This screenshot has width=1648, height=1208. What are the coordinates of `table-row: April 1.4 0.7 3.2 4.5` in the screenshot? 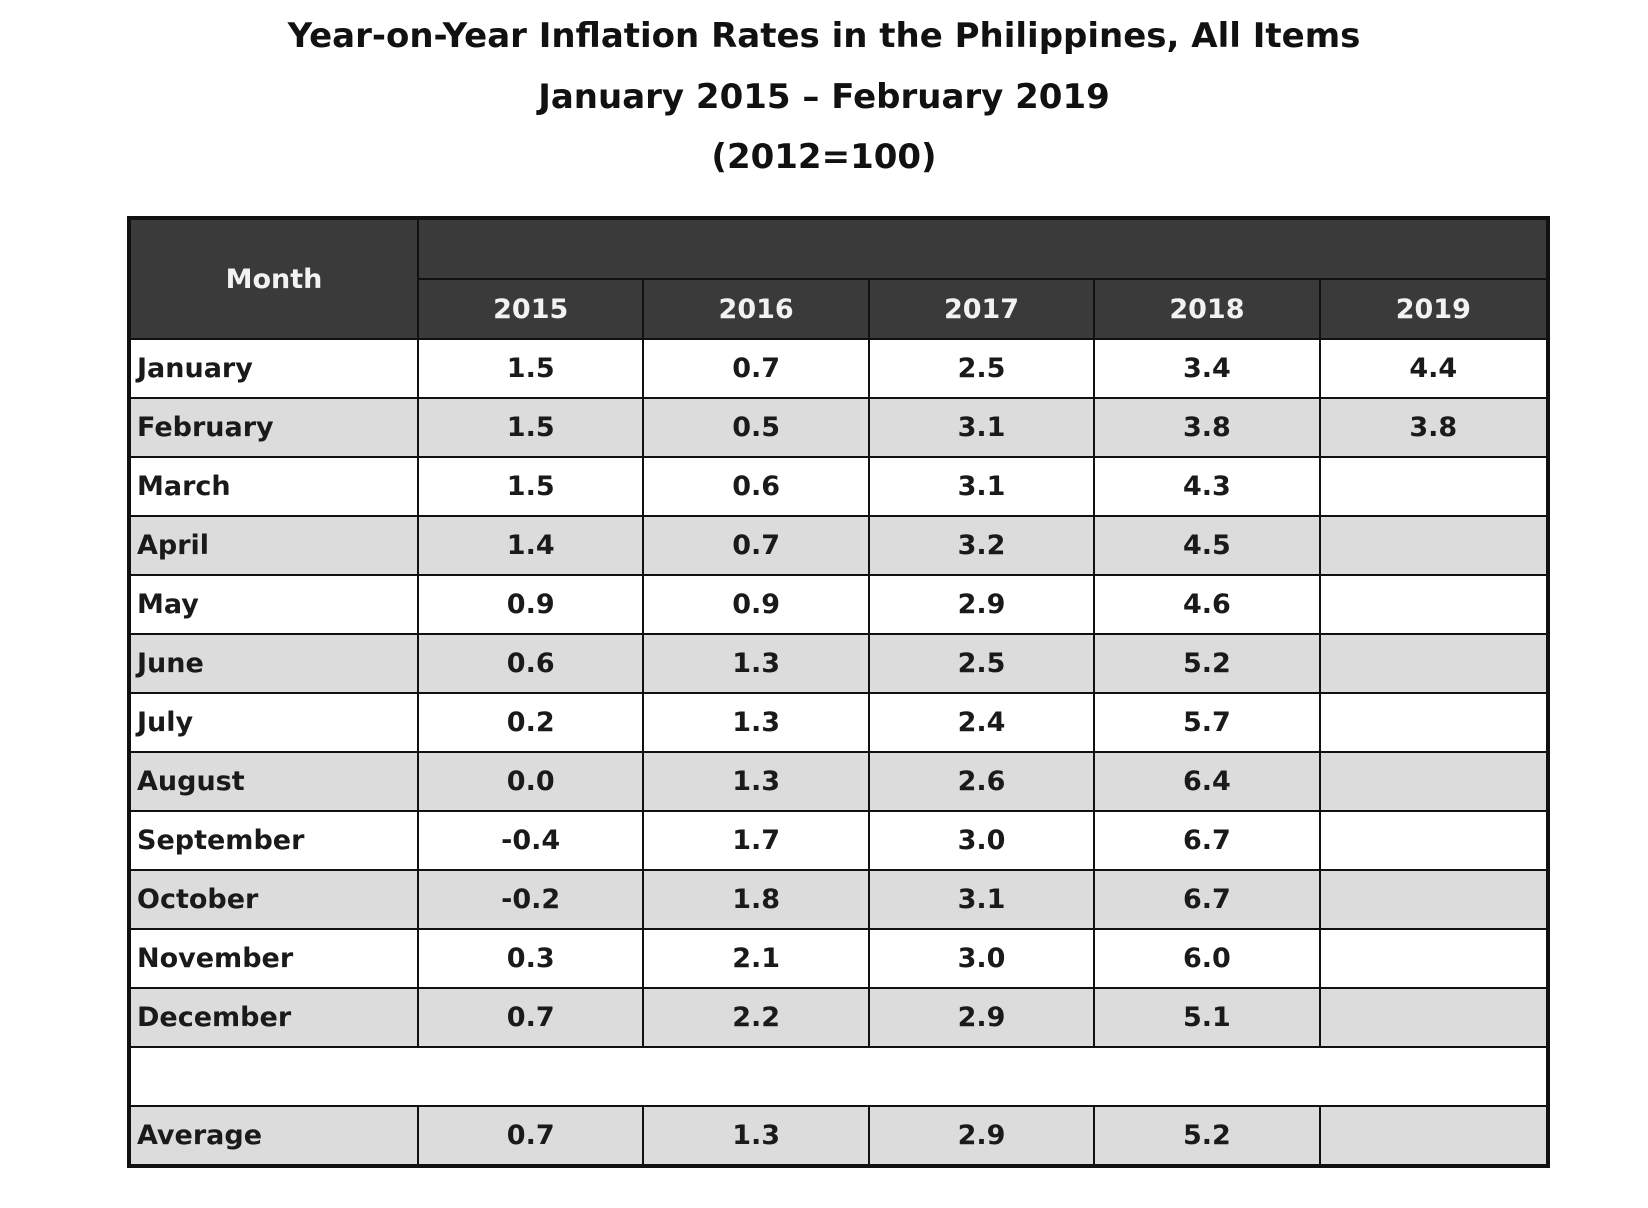 It's located at (839, 545).